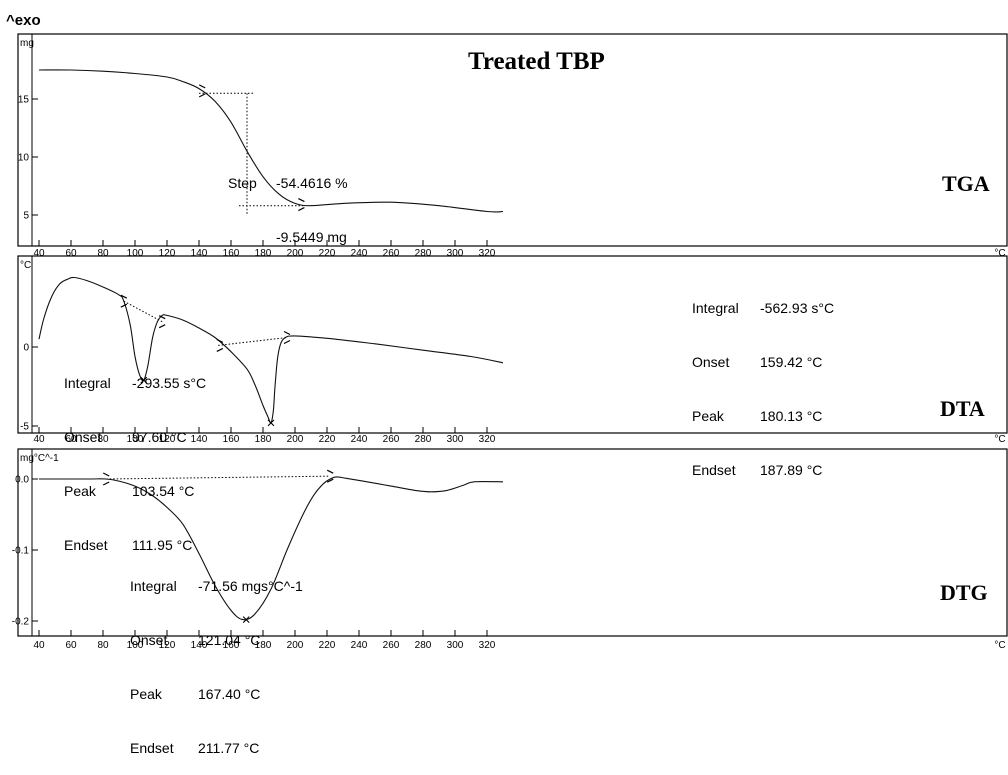 The height and width of the screenshot is (775, 1008). What do you see at coordinates (39, 253) in the screenshot?
I see `tga-x-tick-label: 40` at bounding box center [39, 253].